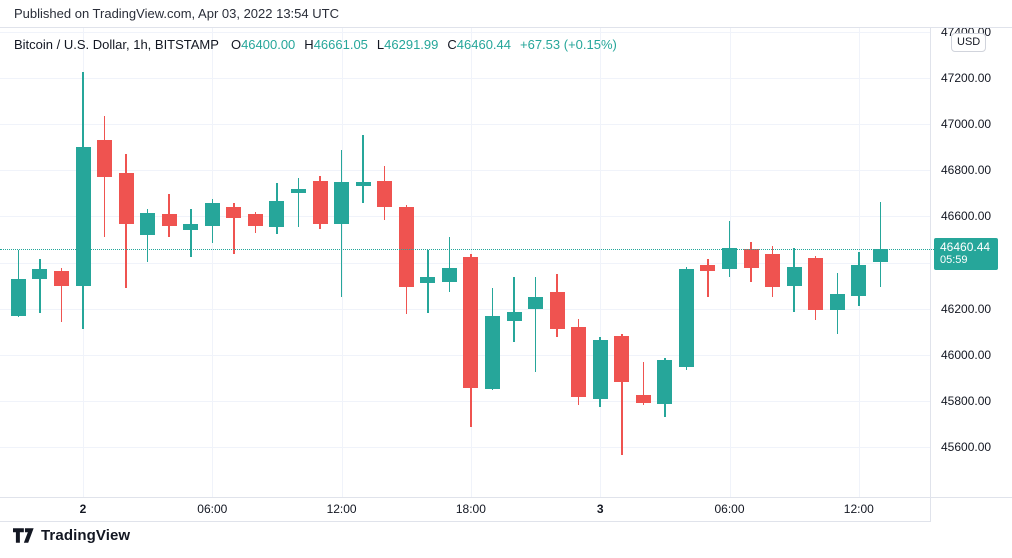 The height and width of the screenshot is (558, 1012). I want to click on legend-close: C46460.44, so click(479, 44).